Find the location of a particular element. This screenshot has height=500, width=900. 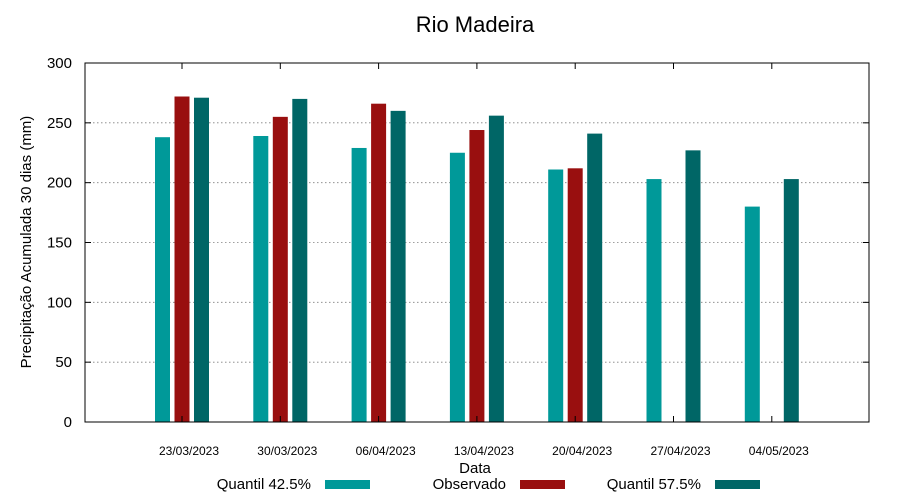

legend: Quantil 42.5% Observado Quantil 57.5% is located at coordinates (488, 484).